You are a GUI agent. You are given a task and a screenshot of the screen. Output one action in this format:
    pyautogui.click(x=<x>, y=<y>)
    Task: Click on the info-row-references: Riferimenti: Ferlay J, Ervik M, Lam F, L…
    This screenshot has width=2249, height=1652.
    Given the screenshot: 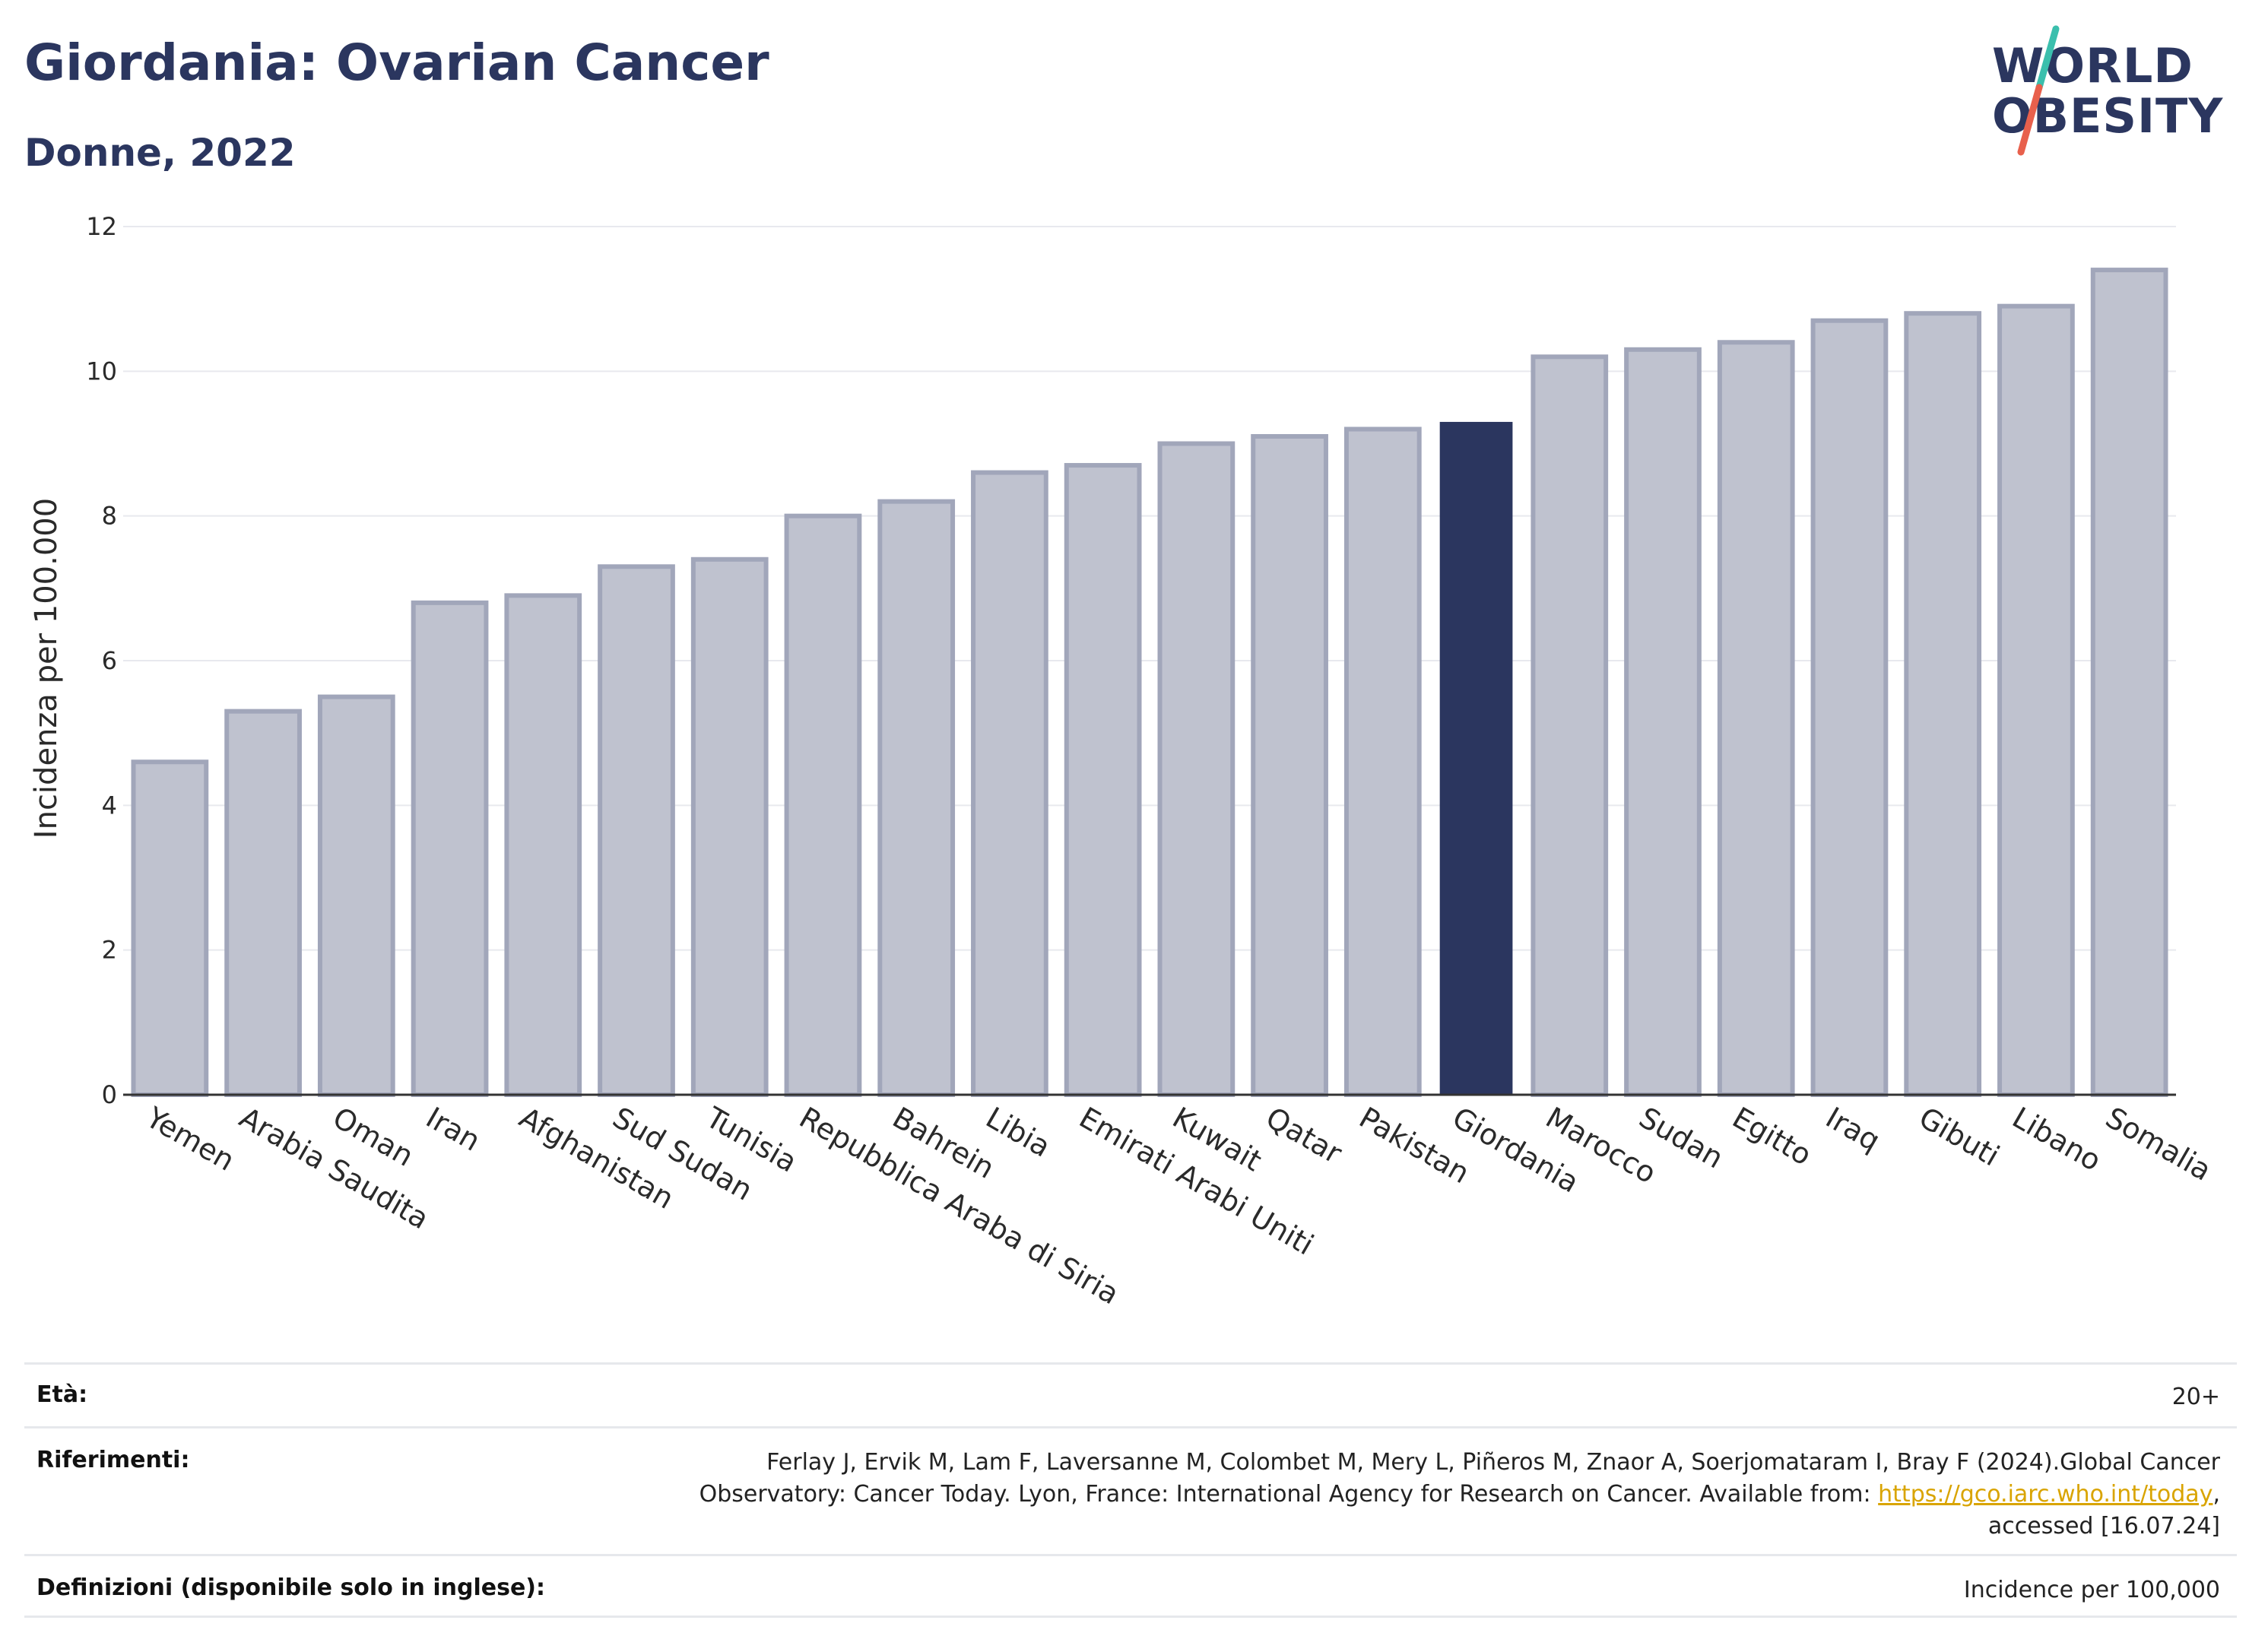 What is the action you would take?
    pyautogui.click(x=1130, y=1490)
    